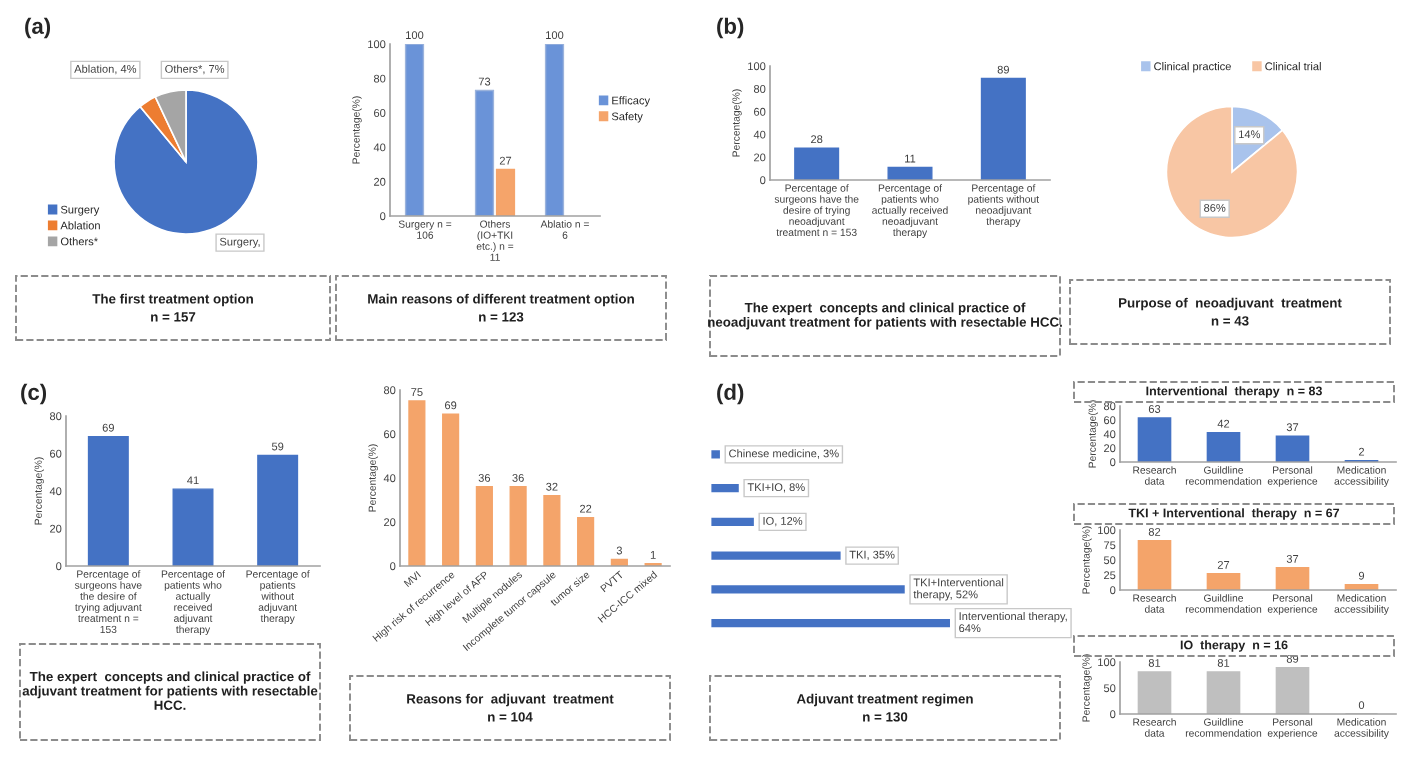 The image size is (1404, 764). What do you see at coordinates (730, 394) in the screenshot?
I see `text: (d)` at bounding box center [730, 394].